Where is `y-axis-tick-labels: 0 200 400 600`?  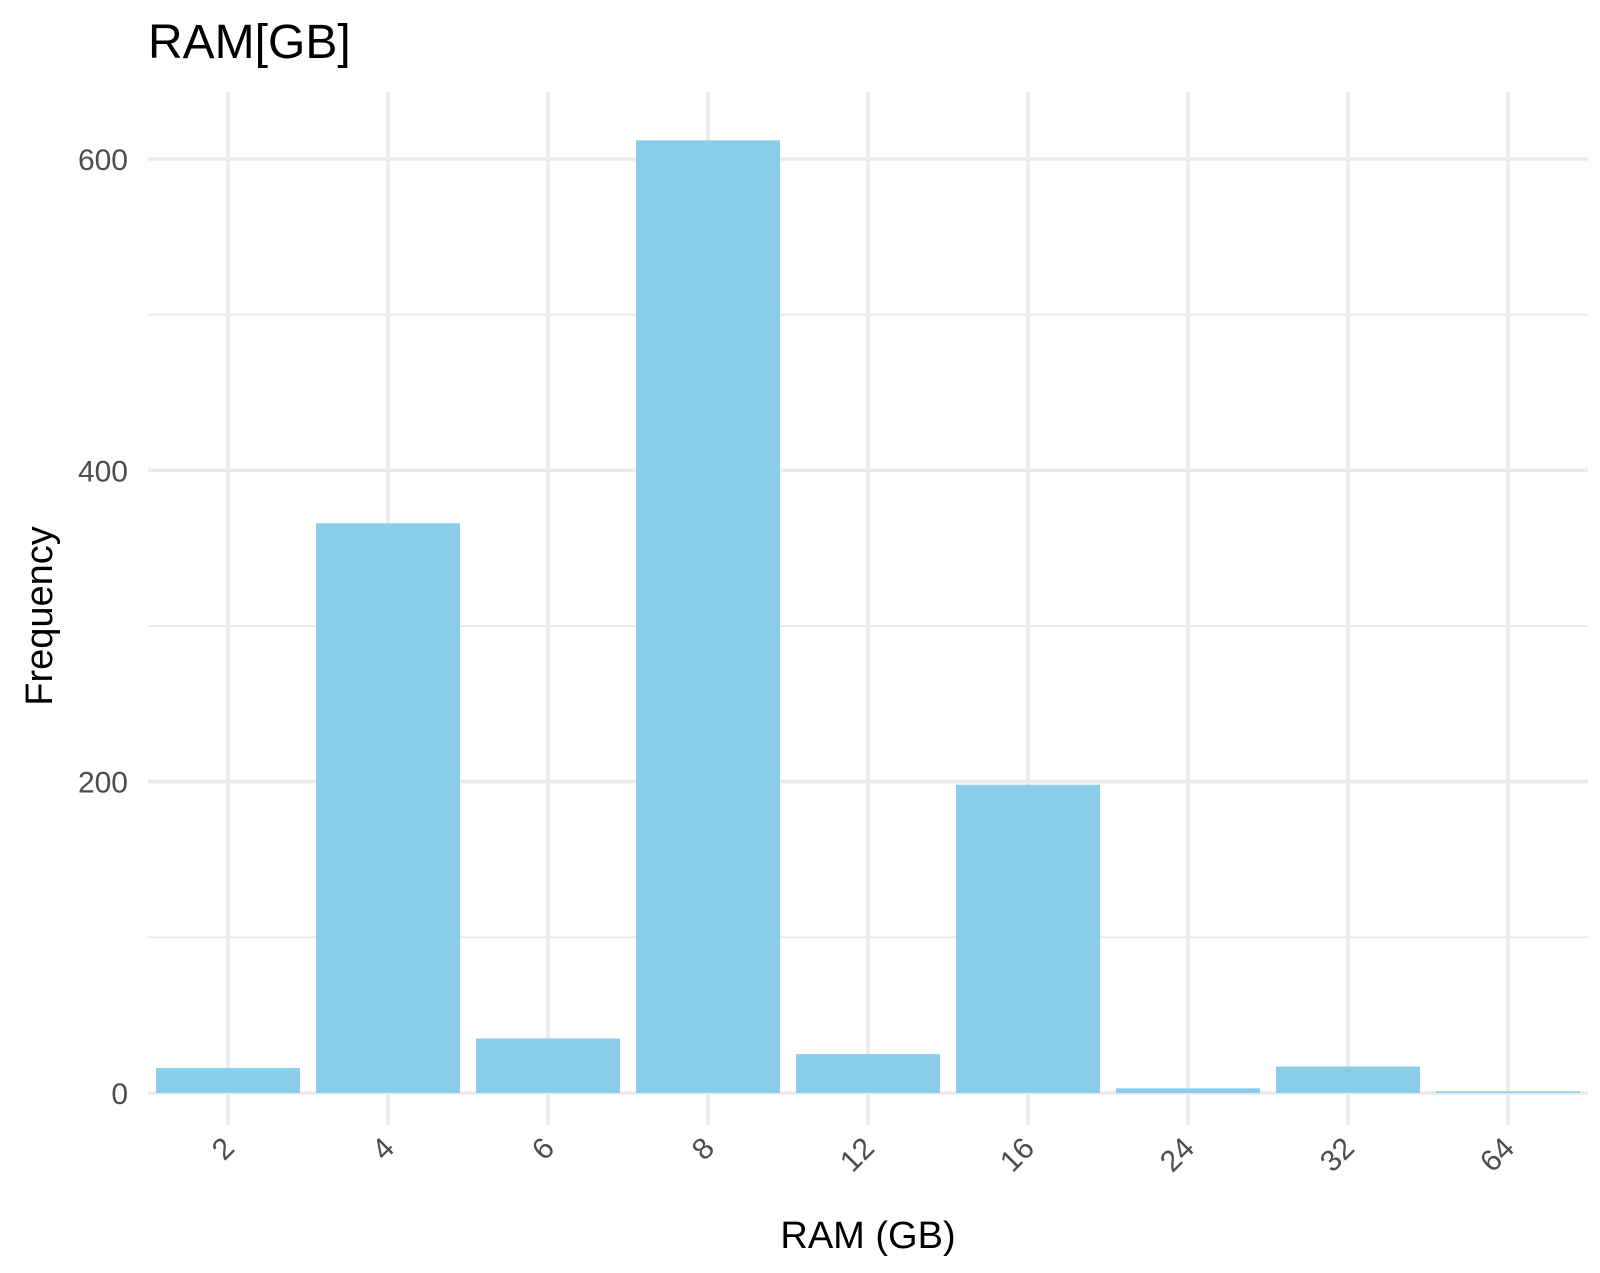 y-axis-tick-labels: 0 200 400 600 is located at coordinates (103, 627).